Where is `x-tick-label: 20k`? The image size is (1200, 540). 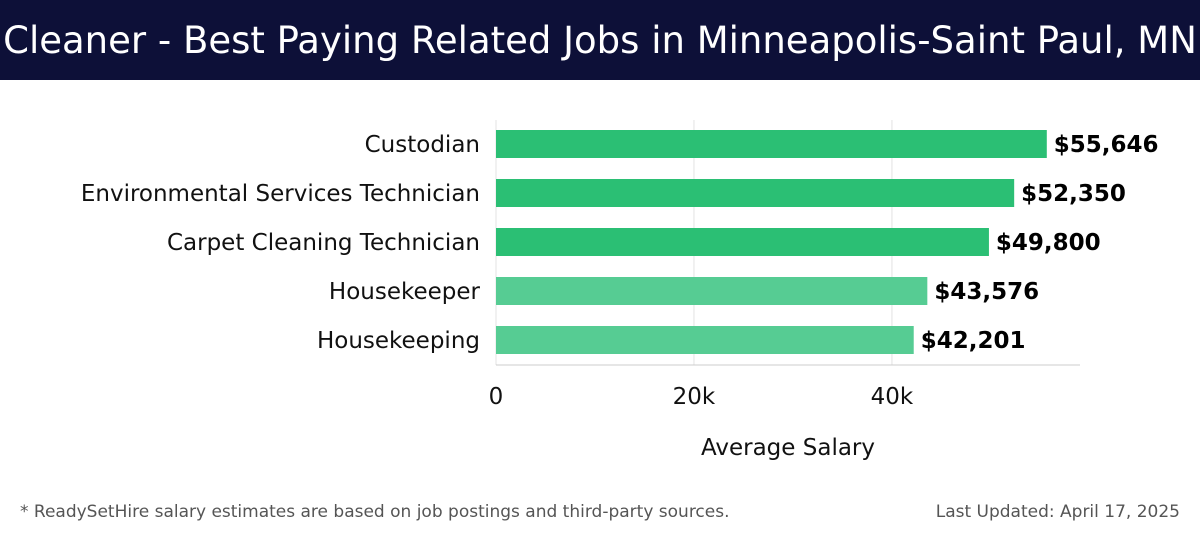
x-tick-label: 20k is located at coordinates (694, 397).